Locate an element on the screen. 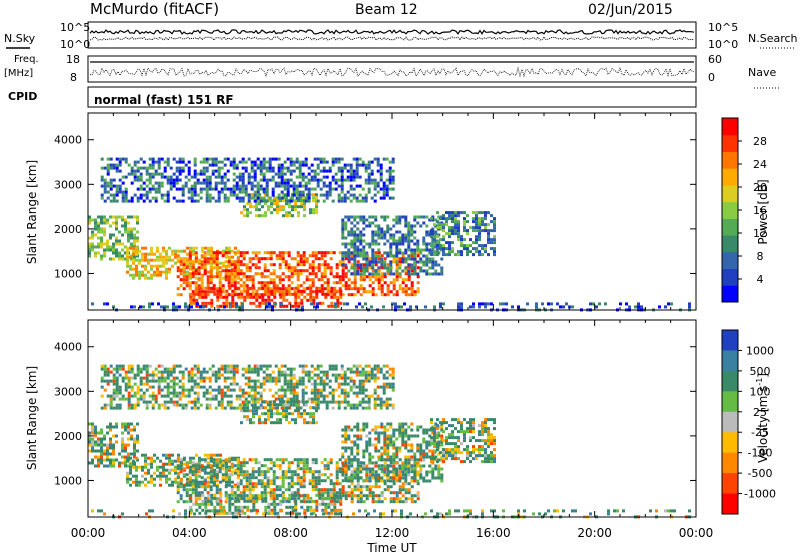  freq-traces is located at coordinates (392, 69).